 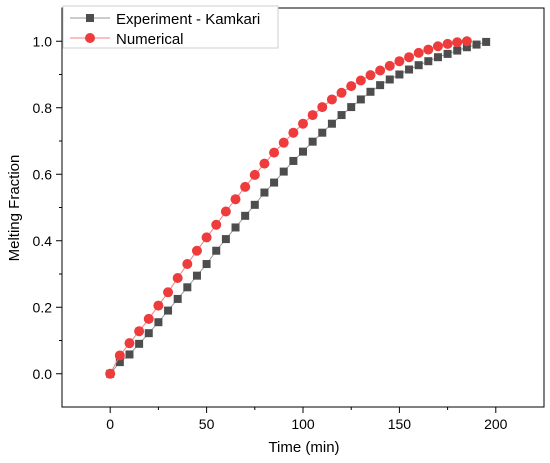 What do you see at coordinates (14, 208) in the screenshot?
I see `y-axis-title: Melting Fraction` at bounding box center [14, 208].